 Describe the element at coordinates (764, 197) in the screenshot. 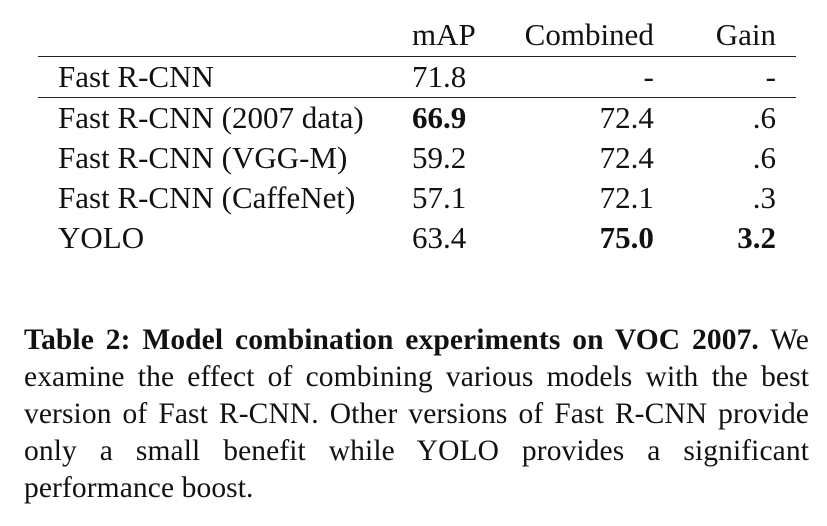

I see `cell-gain: .3` at that location.